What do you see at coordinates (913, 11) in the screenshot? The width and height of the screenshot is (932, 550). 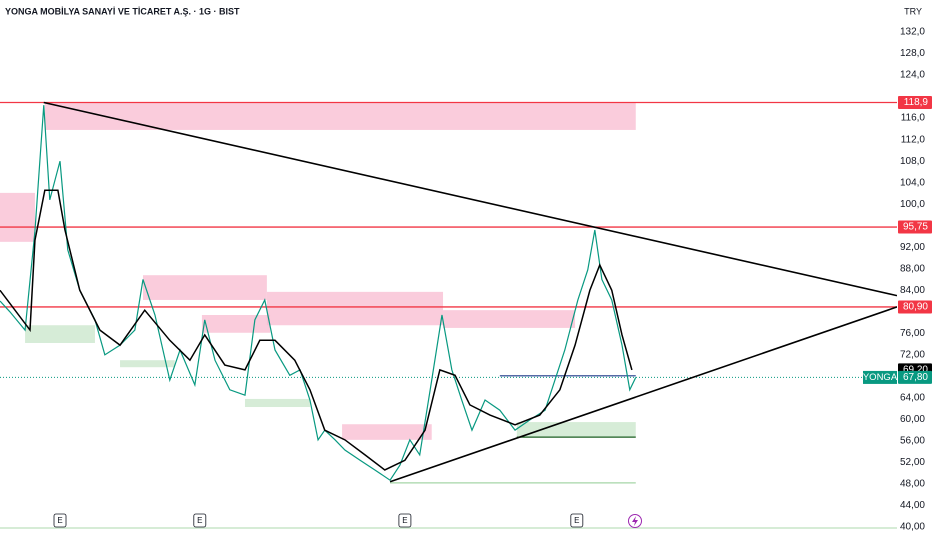 I see `currency: TRY` at bounding box center [913, 11].